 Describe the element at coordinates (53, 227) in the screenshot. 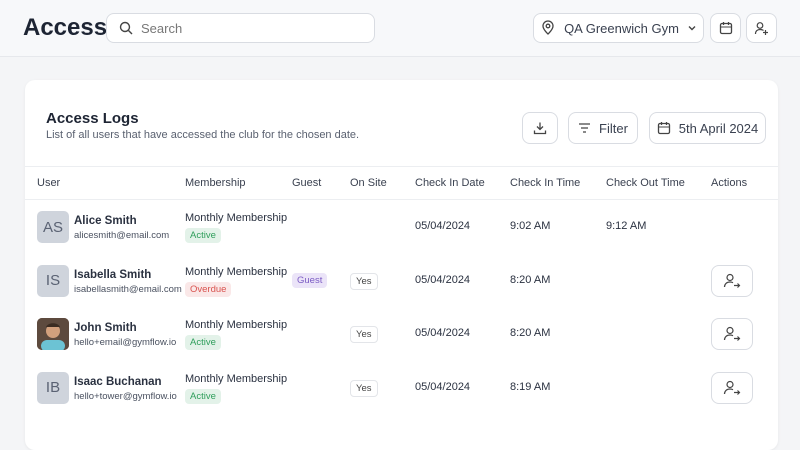

I see `avatar: AS` at that location.